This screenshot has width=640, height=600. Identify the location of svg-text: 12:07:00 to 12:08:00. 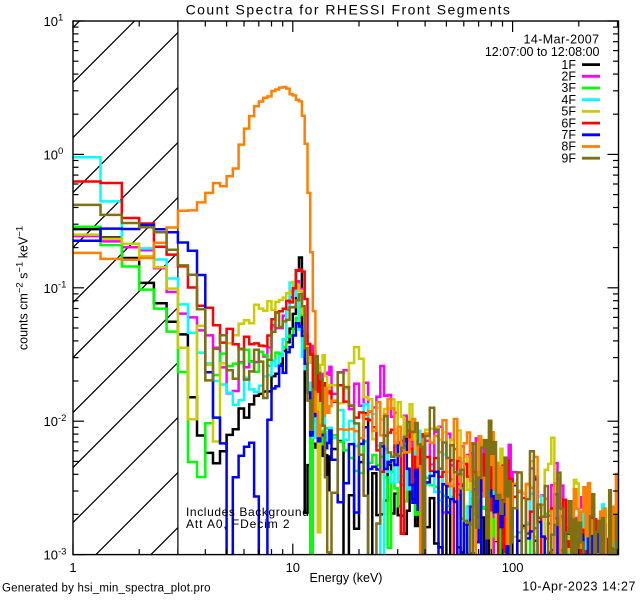
(542, 52).